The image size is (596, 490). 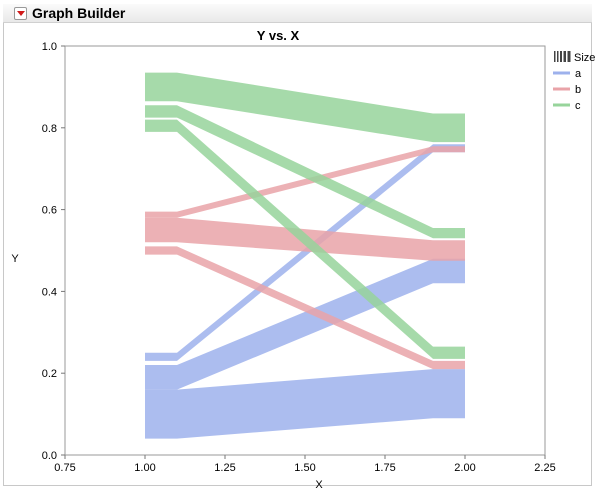 What do you see at coordinates (297, 13) in the screenshot?
I see `outline-header` at bounding box center [297, 13].